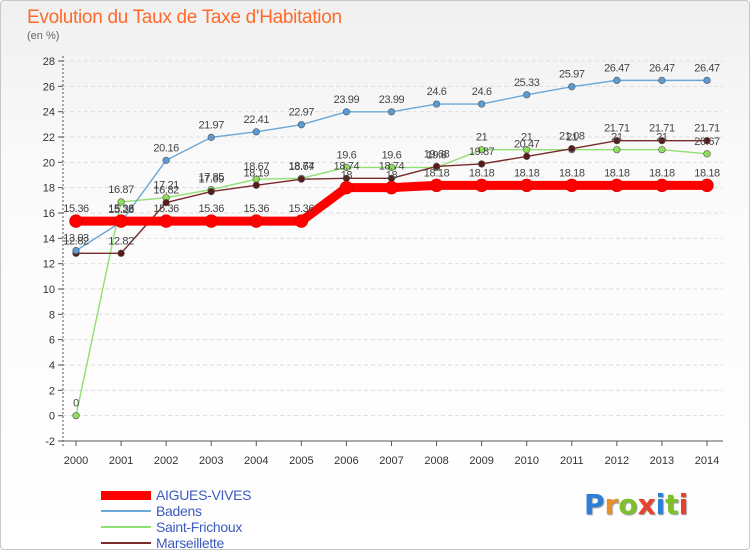  What do you see at coordinates (76, 461) in the screenshot?
I see `x-tick-label: 2000` at bounding box center [76, 461].